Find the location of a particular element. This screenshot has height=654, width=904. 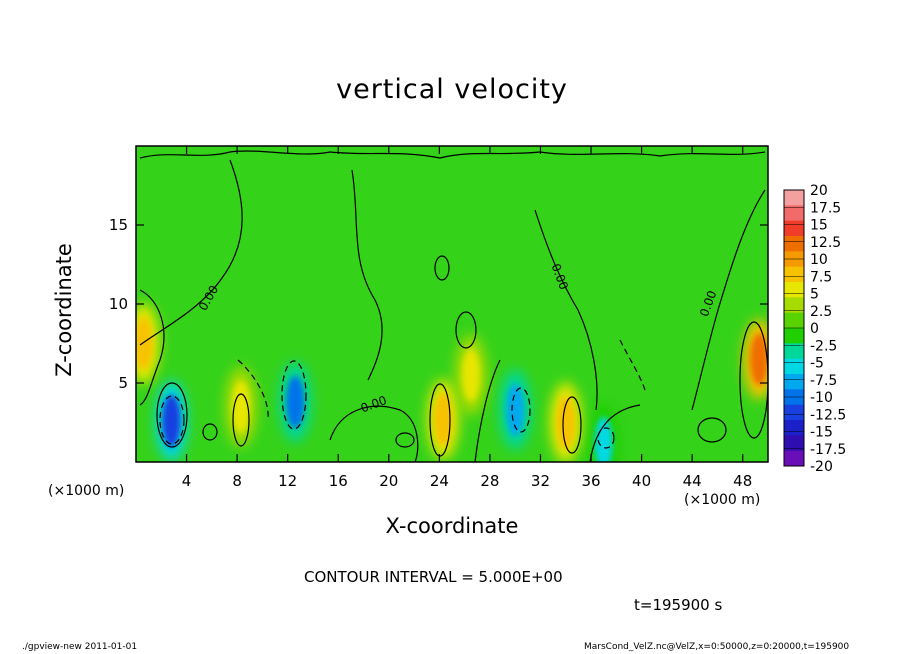

x-tick-label: 44 is located at coordinates (692, 481).